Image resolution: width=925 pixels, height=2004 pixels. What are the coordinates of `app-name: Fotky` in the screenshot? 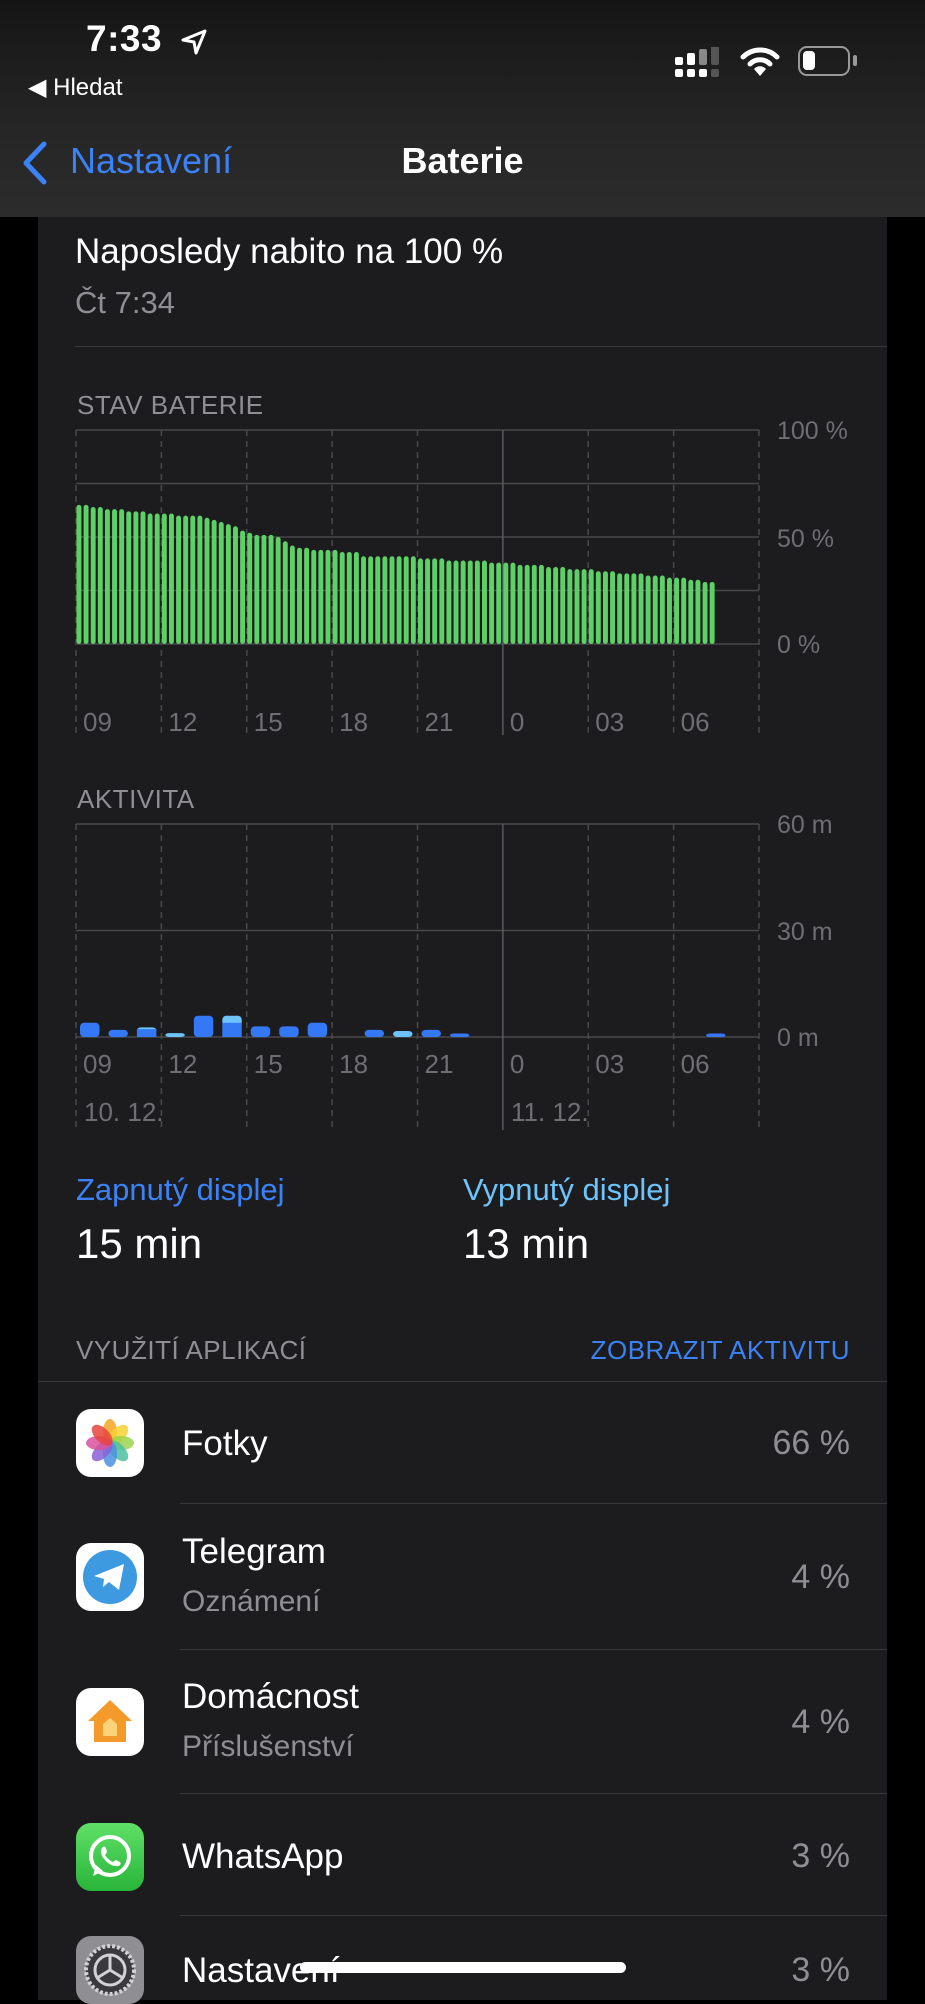 It's located at (225, 1443).